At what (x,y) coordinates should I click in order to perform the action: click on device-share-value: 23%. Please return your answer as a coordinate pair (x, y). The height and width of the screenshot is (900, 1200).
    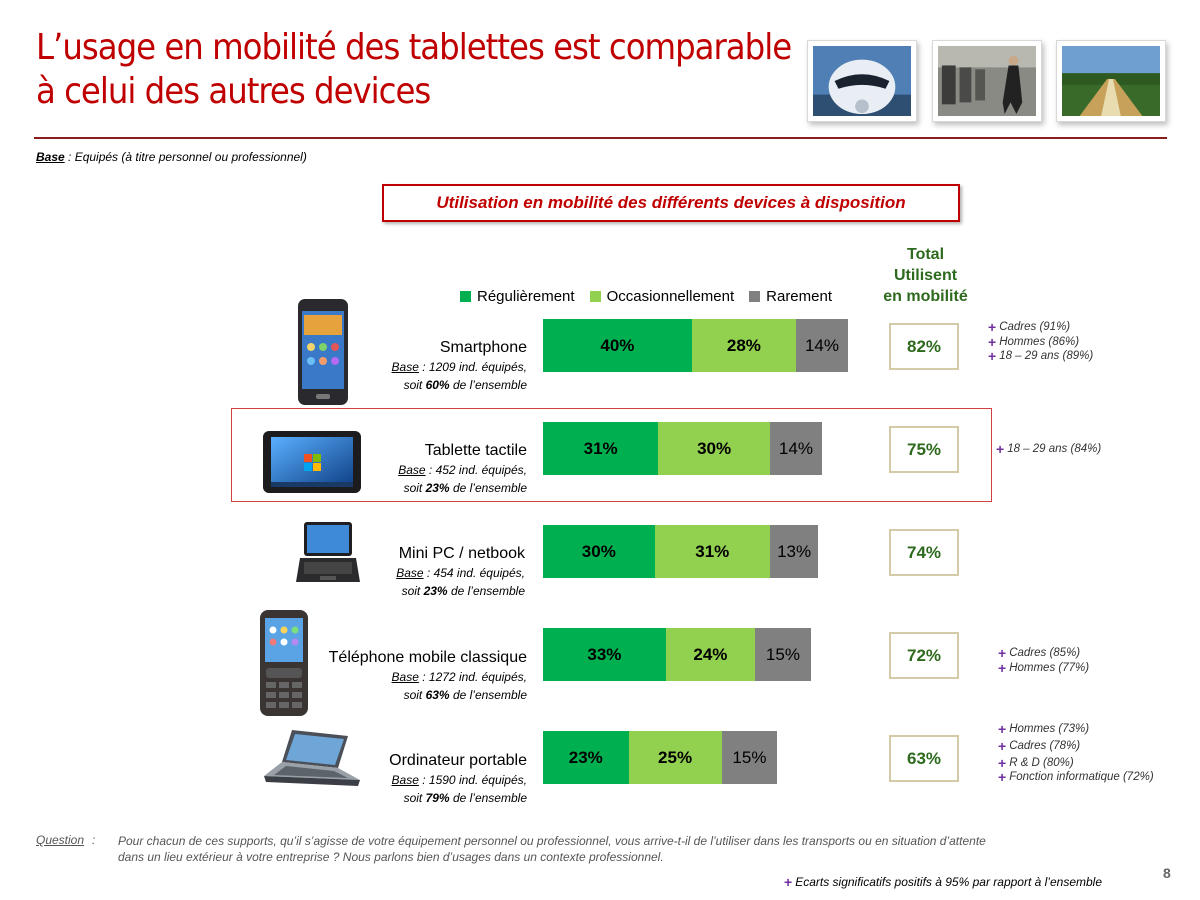
    Looking at the image, I should click on (437, 488).